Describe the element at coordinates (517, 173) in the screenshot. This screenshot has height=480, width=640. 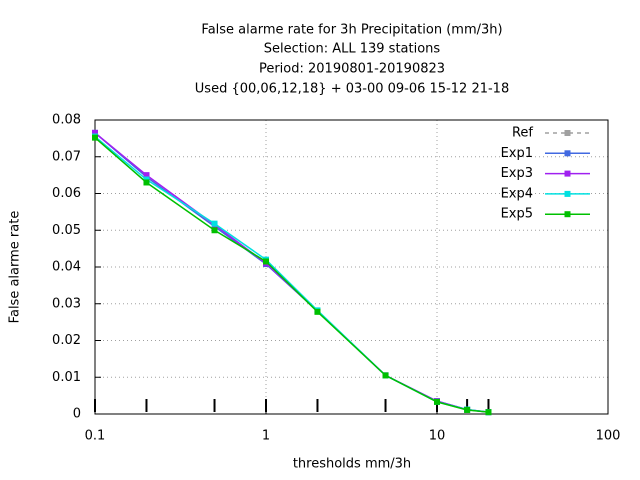
I see `legend-label: Exp3` at that location.